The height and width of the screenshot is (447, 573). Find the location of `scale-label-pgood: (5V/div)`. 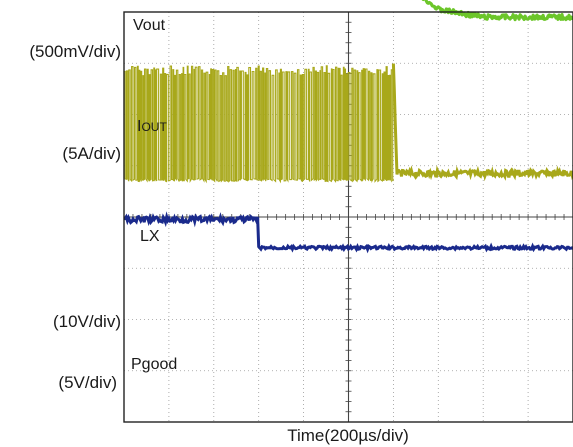

scale-label-pgood: (5V/div) is located at coordinates (87, 382).